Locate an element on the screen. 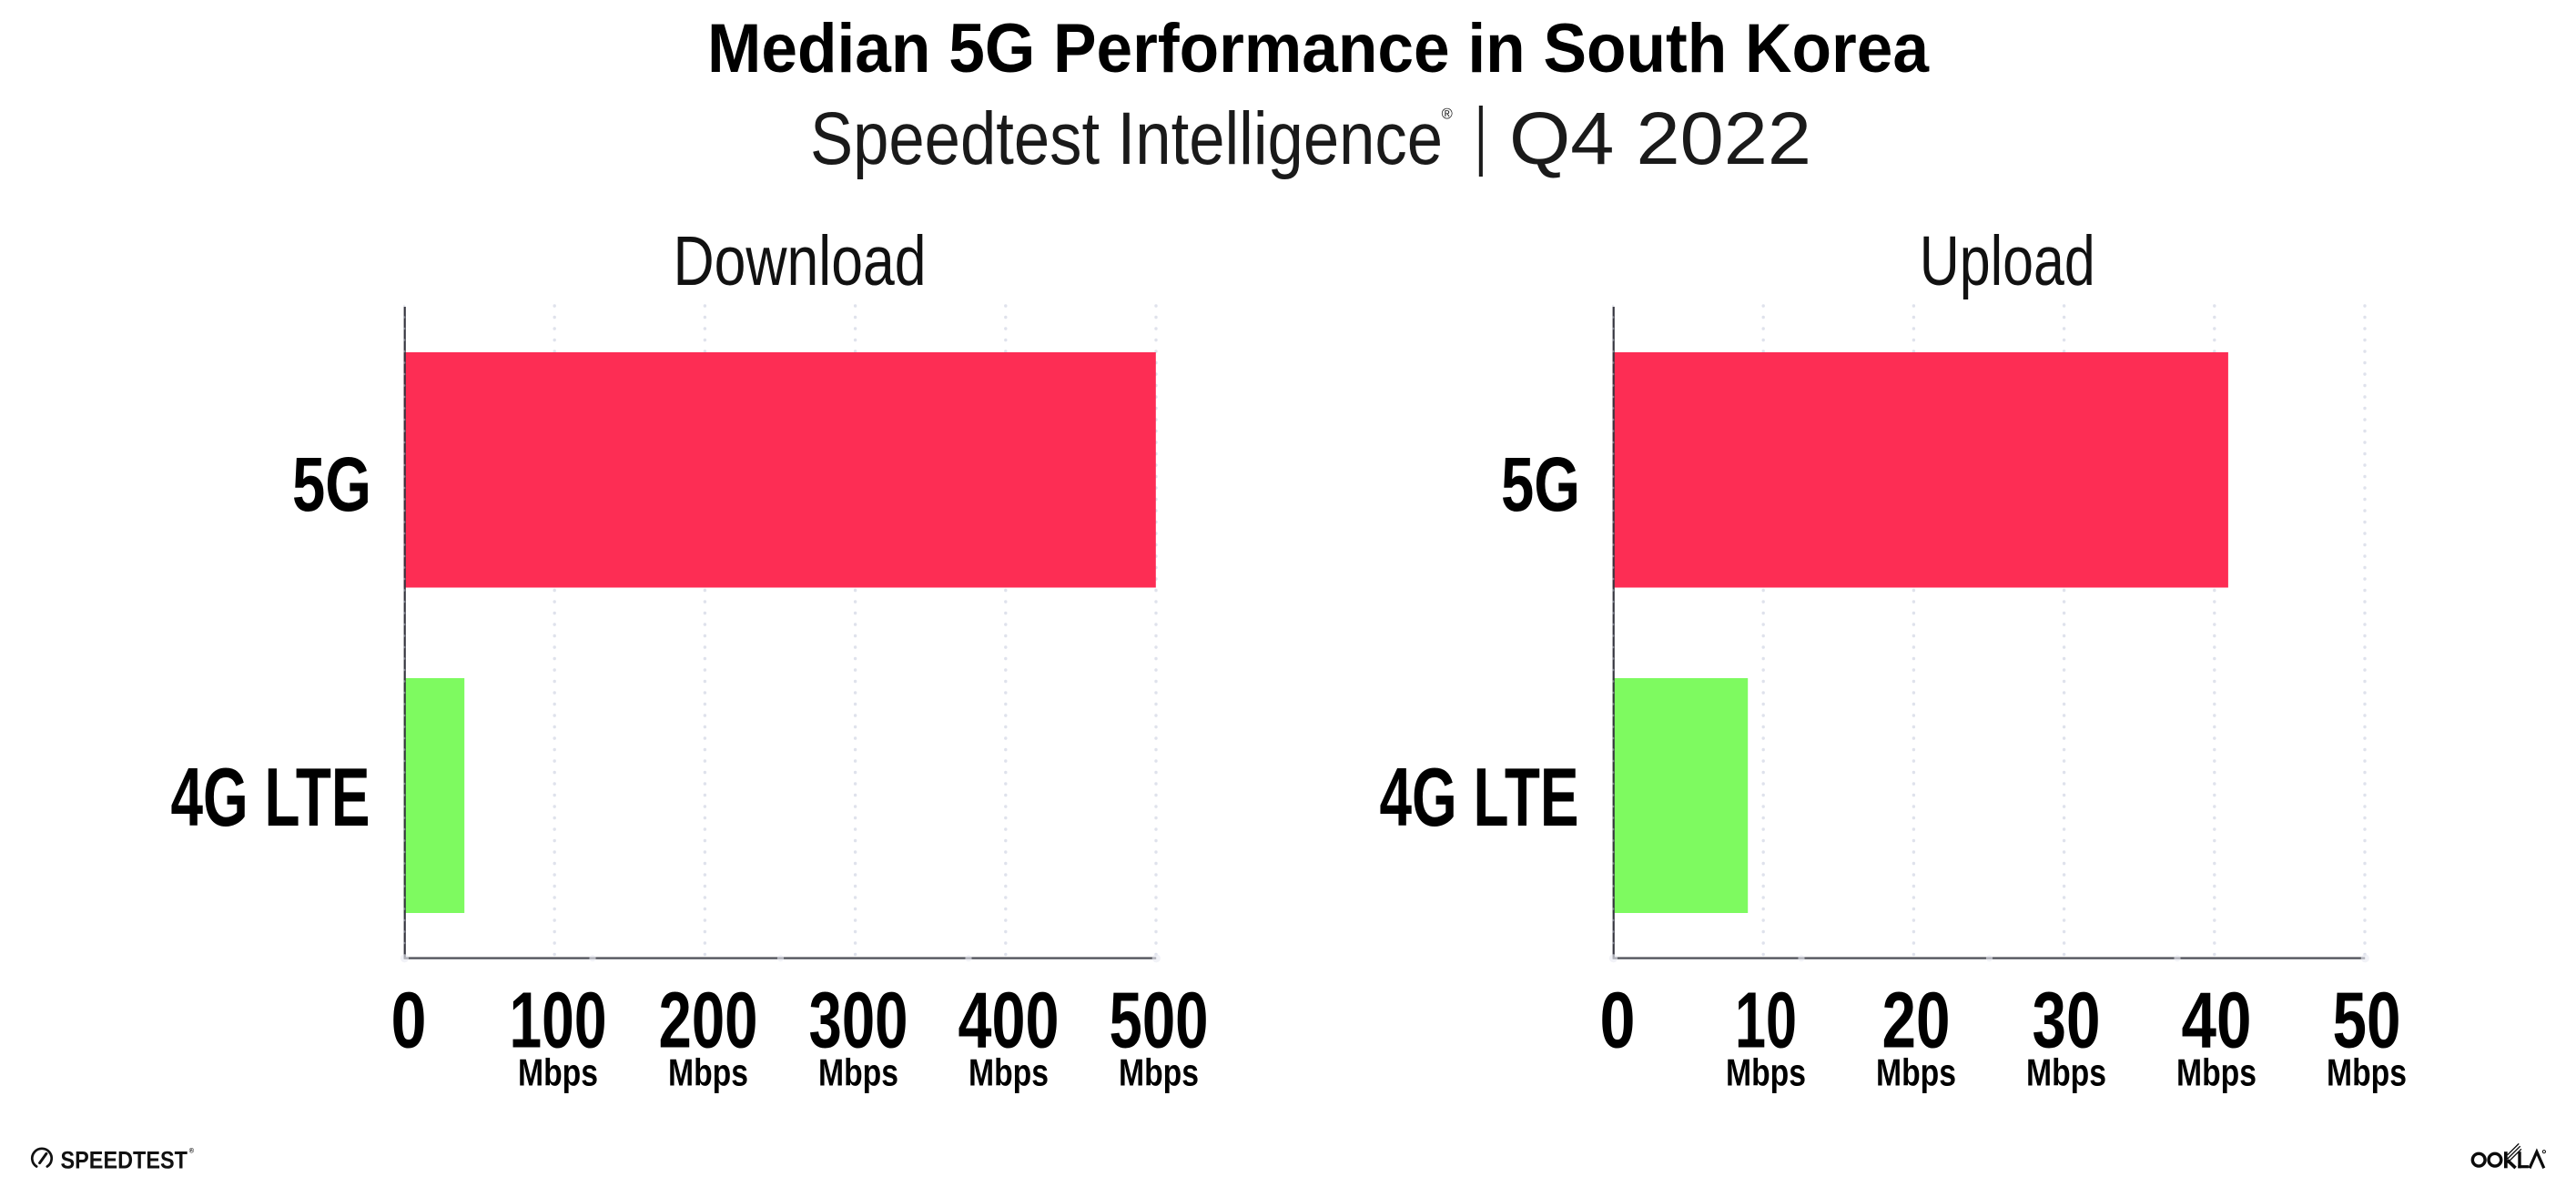  svg-text: 100 is located at coordinates (558, 1021).